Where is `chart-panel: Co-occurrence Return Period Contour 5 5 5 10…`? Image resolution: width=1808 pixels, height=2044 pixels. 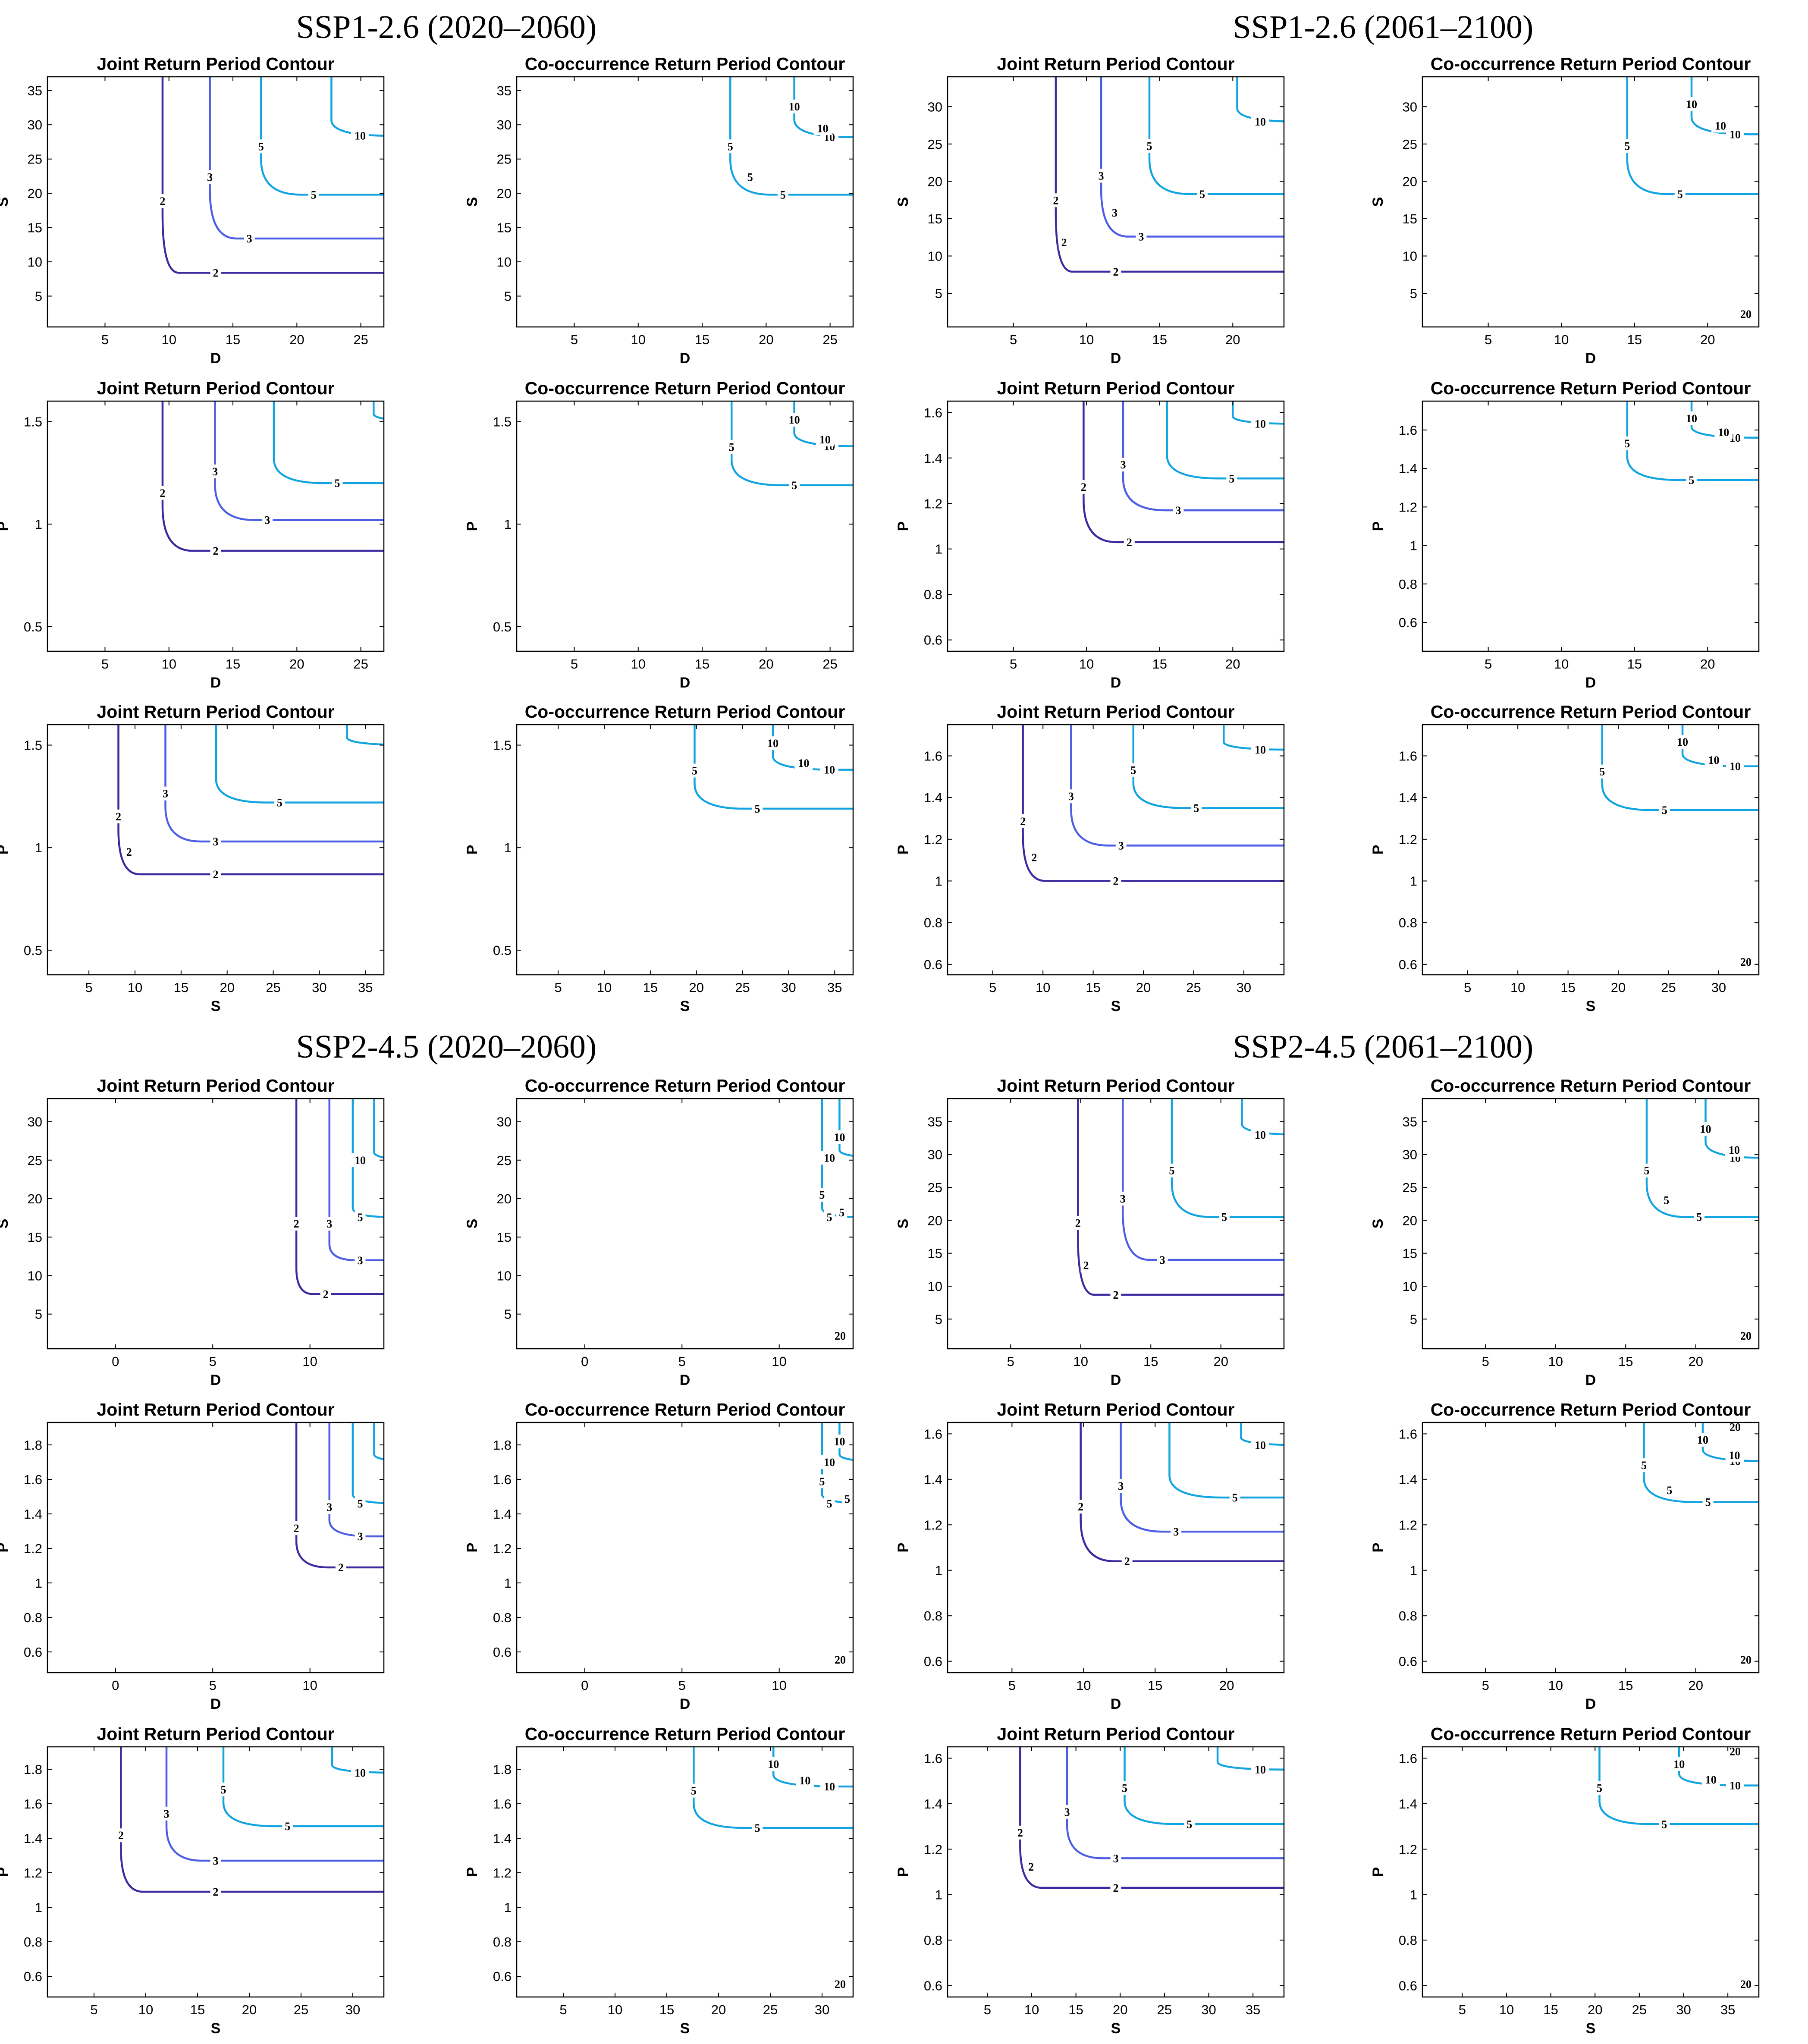 chart-panel: Co-occurrence Return Period Contour 5 5 5 10… is located at coordinates (1565, 1232).